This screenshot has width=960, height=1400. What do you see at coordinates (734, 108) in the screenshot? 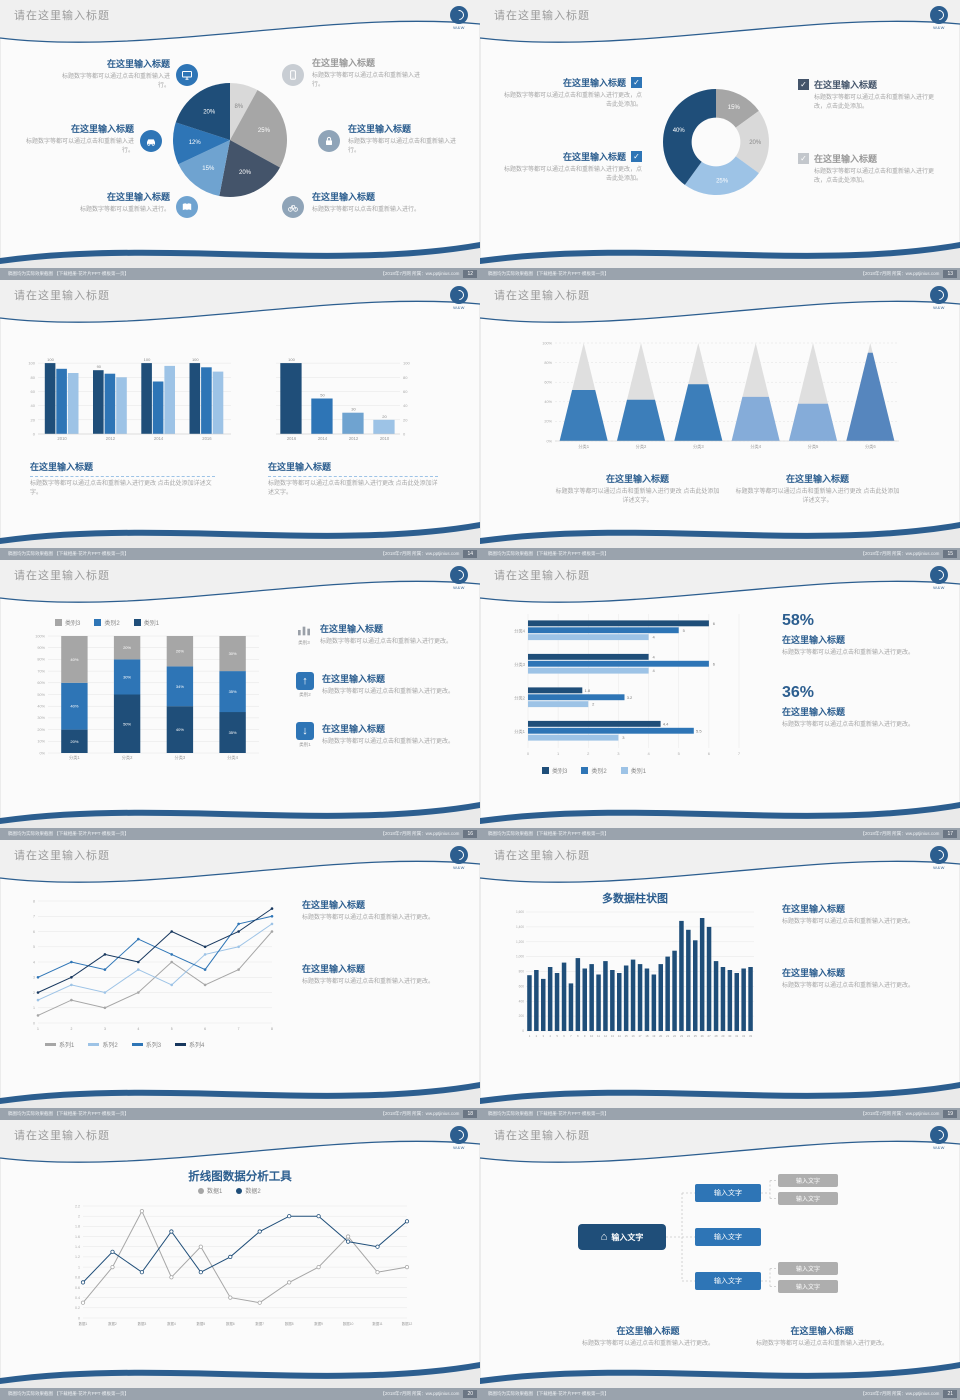
I see `svg-text: 15%` at bounding box center [734, 108].